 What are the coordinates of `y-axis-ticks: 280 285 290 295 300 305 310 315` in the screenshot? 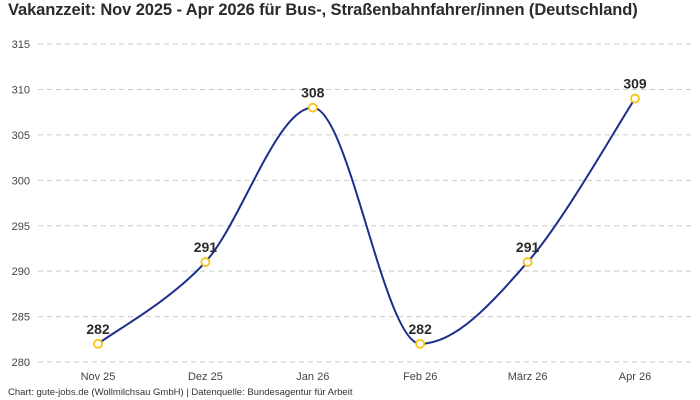 It's located at (21, 204).